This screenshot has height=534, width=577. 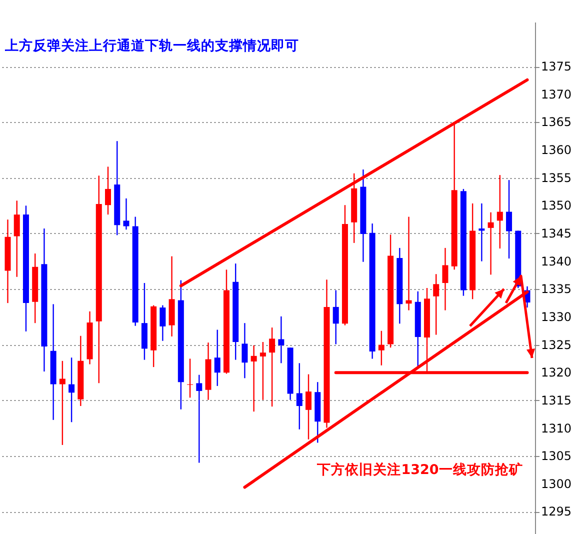 What do you see at coordinates (419, 469) in the screenshot?
I see `annotation: 下方依旧关注1320一线攻防抢矿` at bounding box center [419, 469].